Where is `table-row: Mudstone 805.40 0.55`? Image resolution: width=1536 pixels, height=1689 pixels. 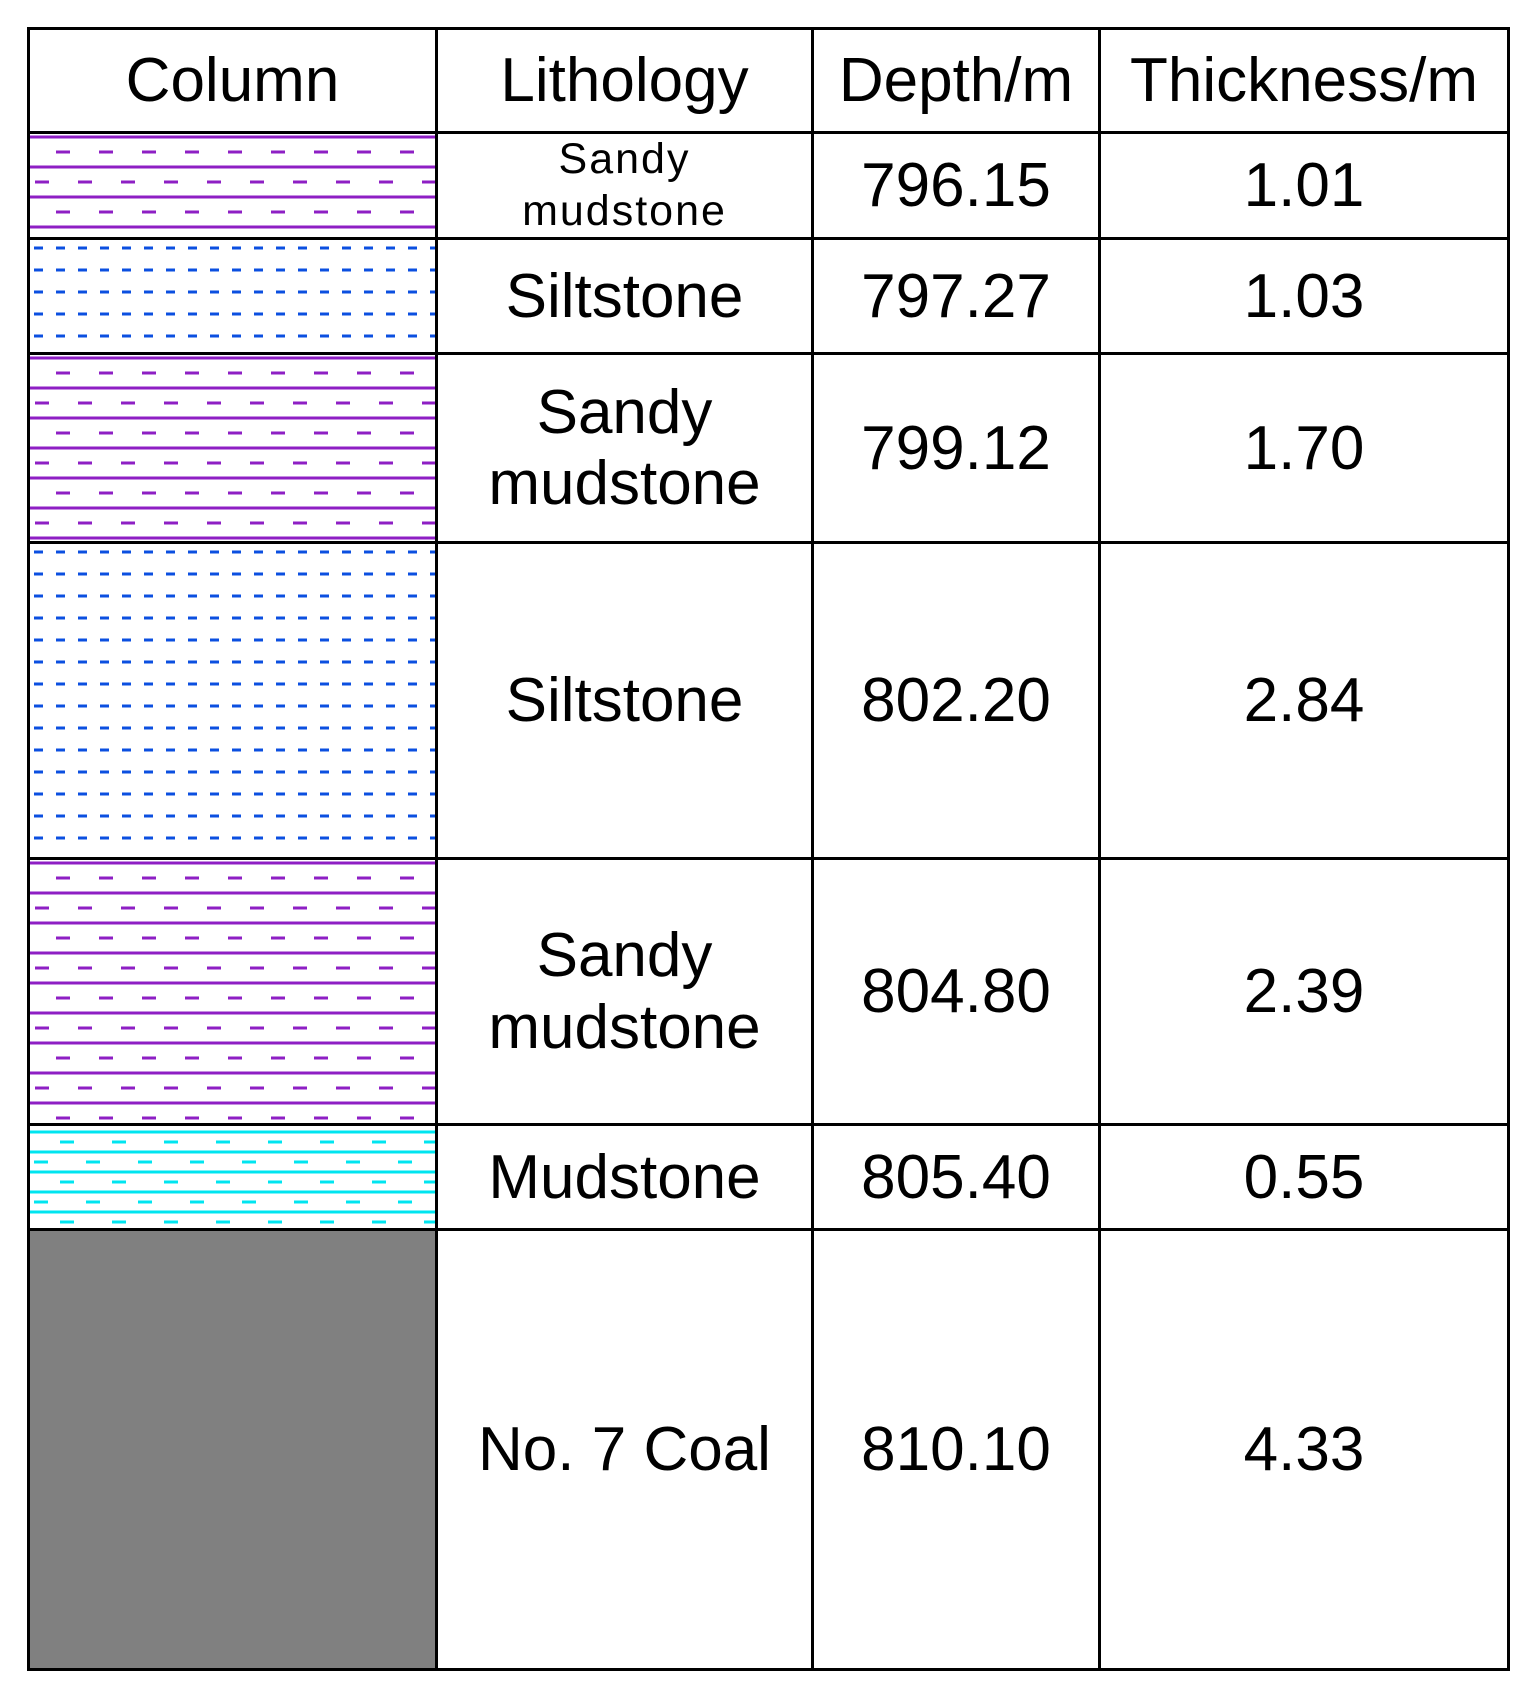 table-row: Mudstone 805.40 0.55 is located at coordinates (768, 1177).